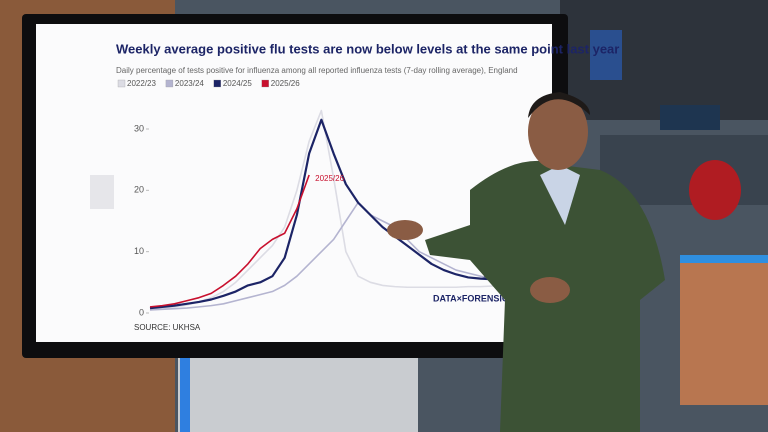 Image resolution: width=768 pixels, height=432 pixels. Describe the element at coordinates (139, 128) in the screenshot. I see `y-tick-label: 30` at that location.